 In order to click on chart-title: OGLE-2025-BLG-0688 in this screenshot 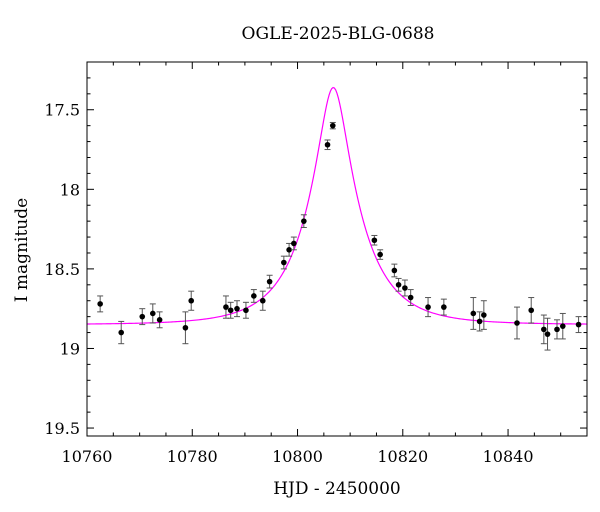, I will do `click(338, 34)`.